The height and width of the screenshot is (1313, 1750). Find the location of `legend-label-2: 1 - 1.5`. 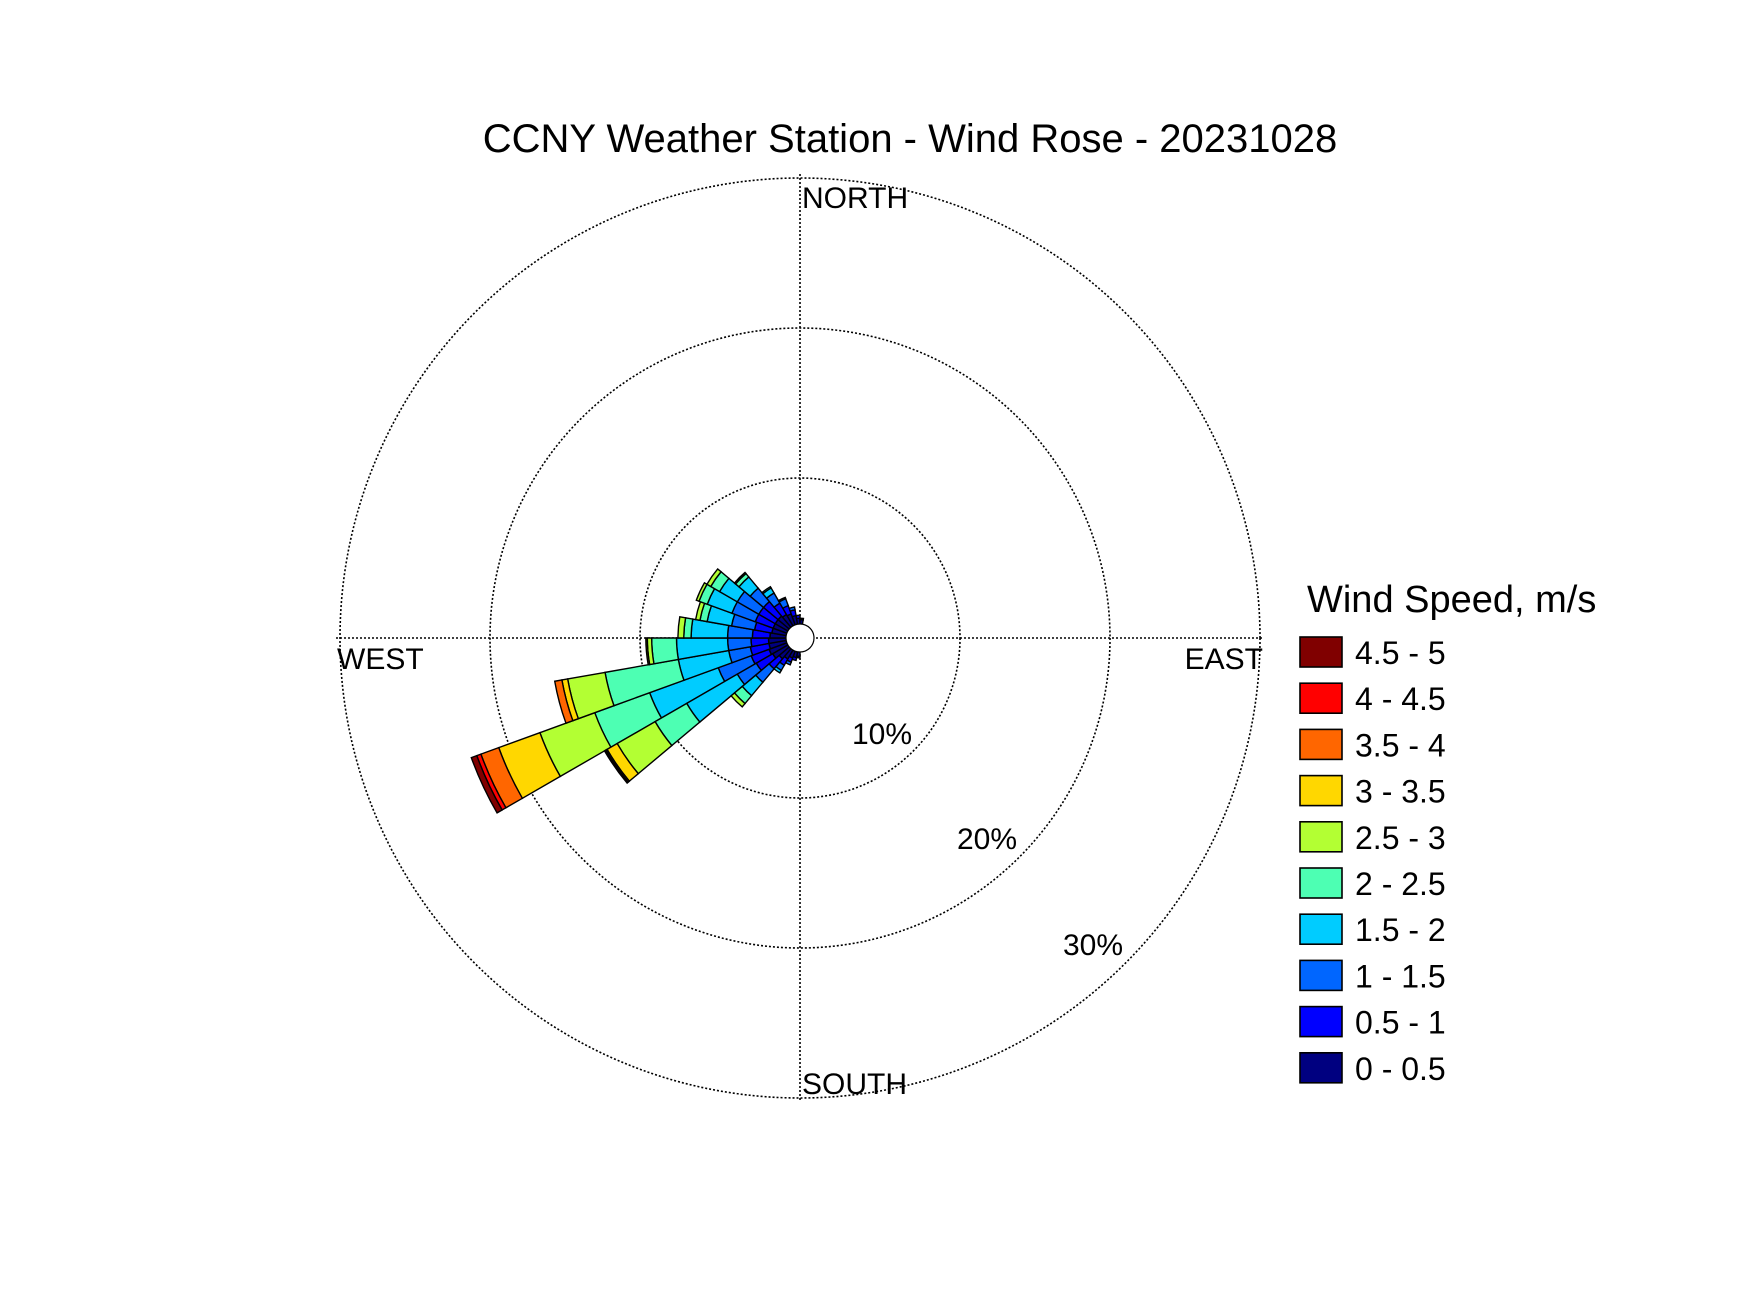

legend-label-2: 1 - 1.5 is located at coordinates (1400, 976).